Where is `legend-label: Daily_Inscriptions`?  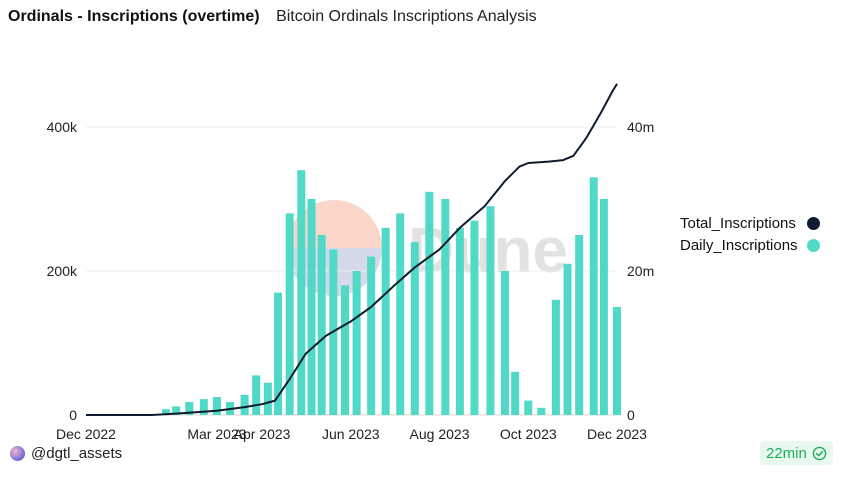
legend-label: Daily_Inscriptions is located at coordinates (739, 245).